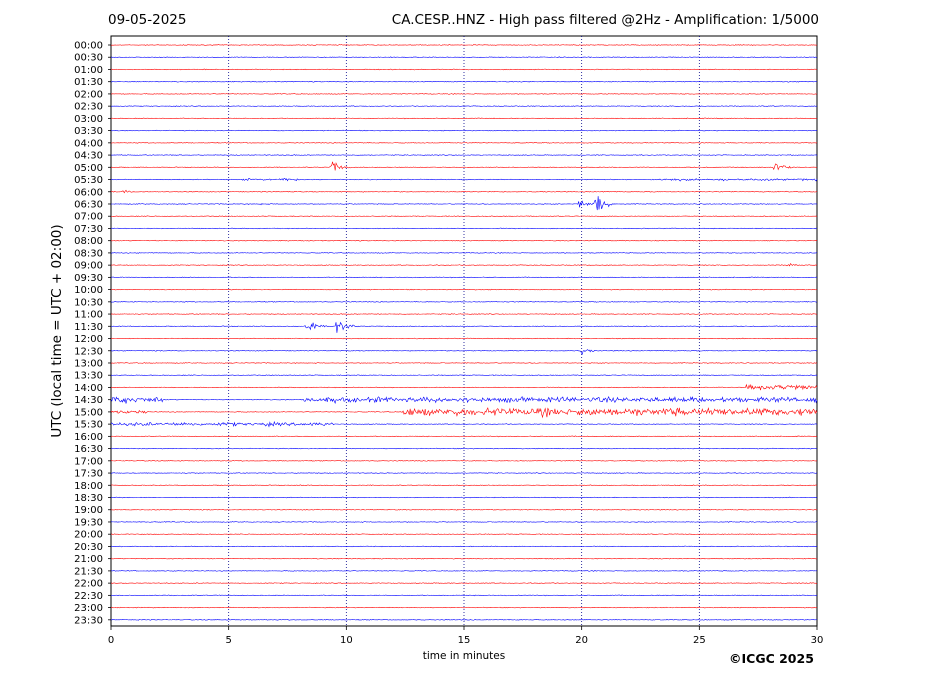 The width and height of the screenshot is (927, 696). Describe the element at coordinates (581, 640) in the screenshot. I see `x-tick-label: 20` at that location.